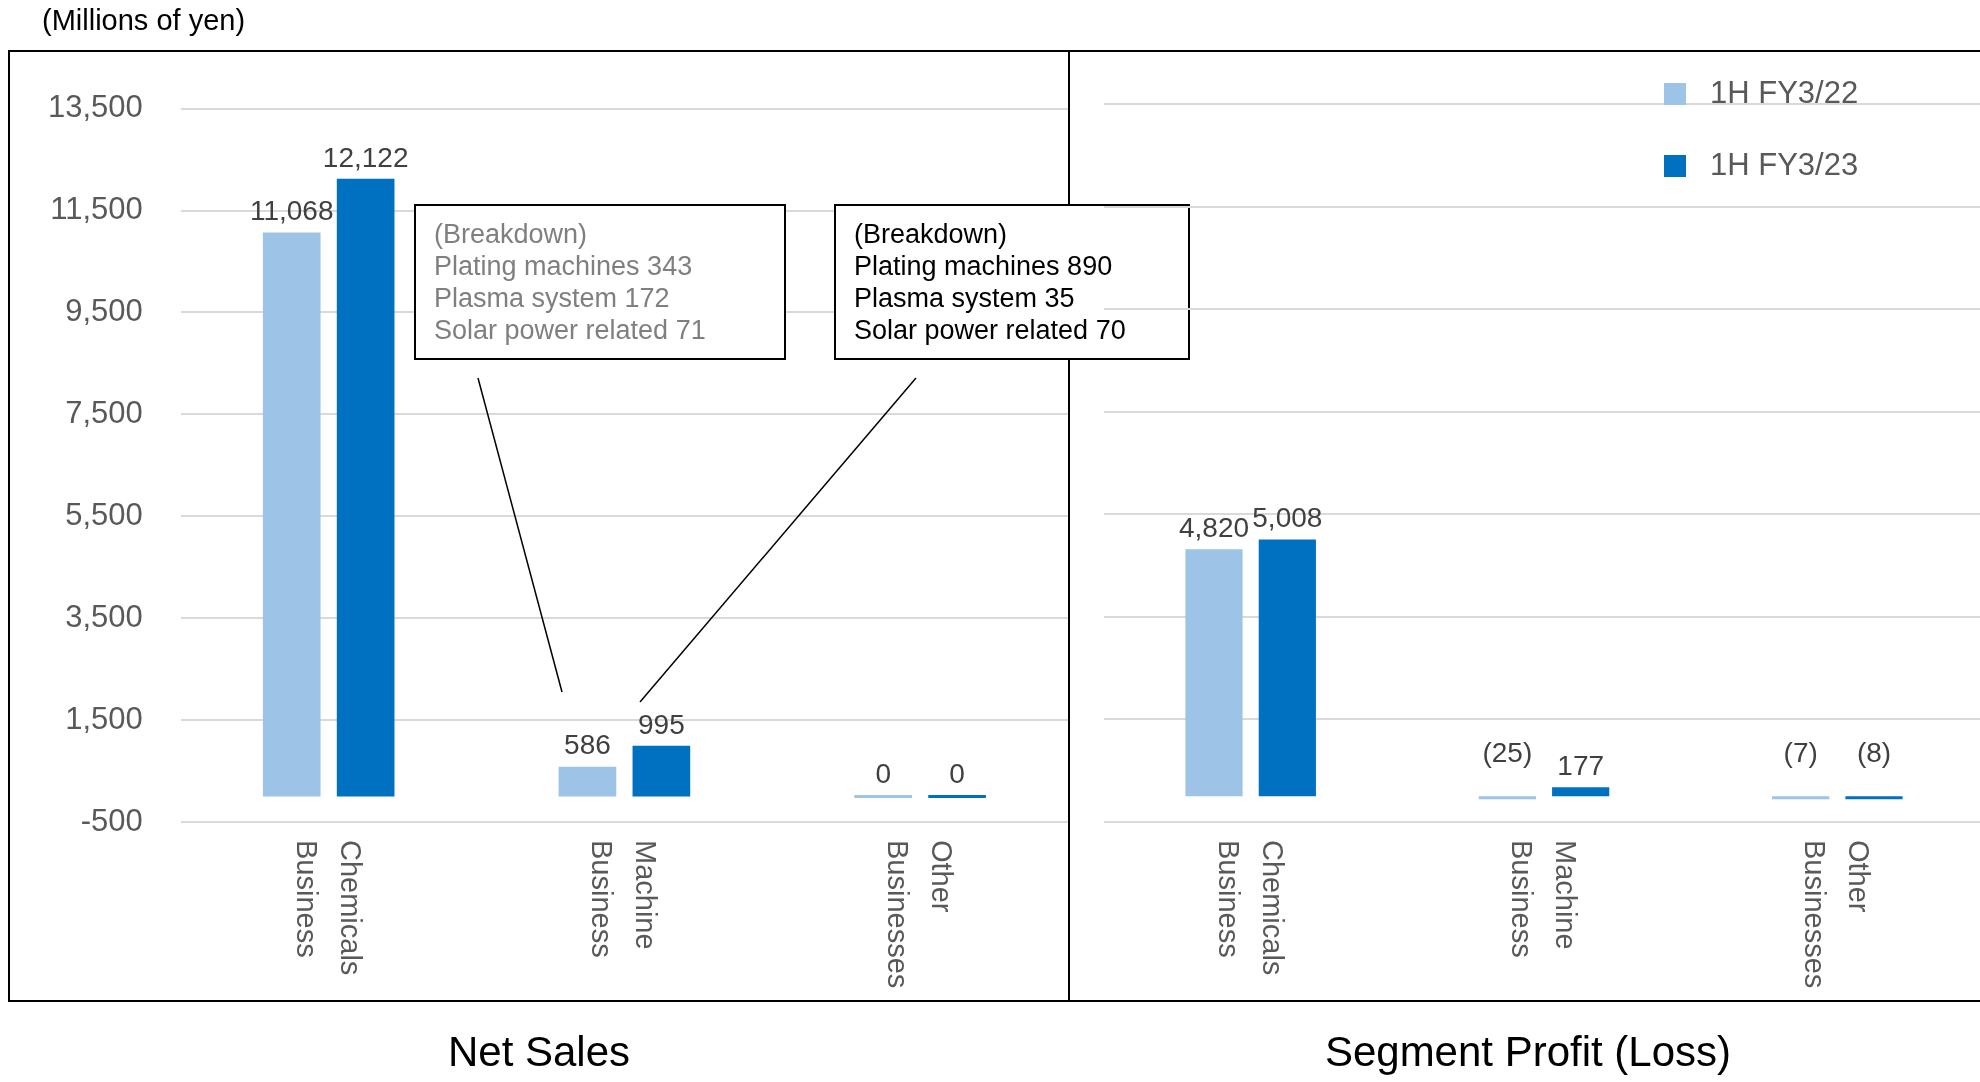 The width and height of the screenshot is (1980, 1082). What do you see at coordinates (104, 514) in the screenshot?
I see `y-tick-label: 5,500` at bounding box center [104, 514].